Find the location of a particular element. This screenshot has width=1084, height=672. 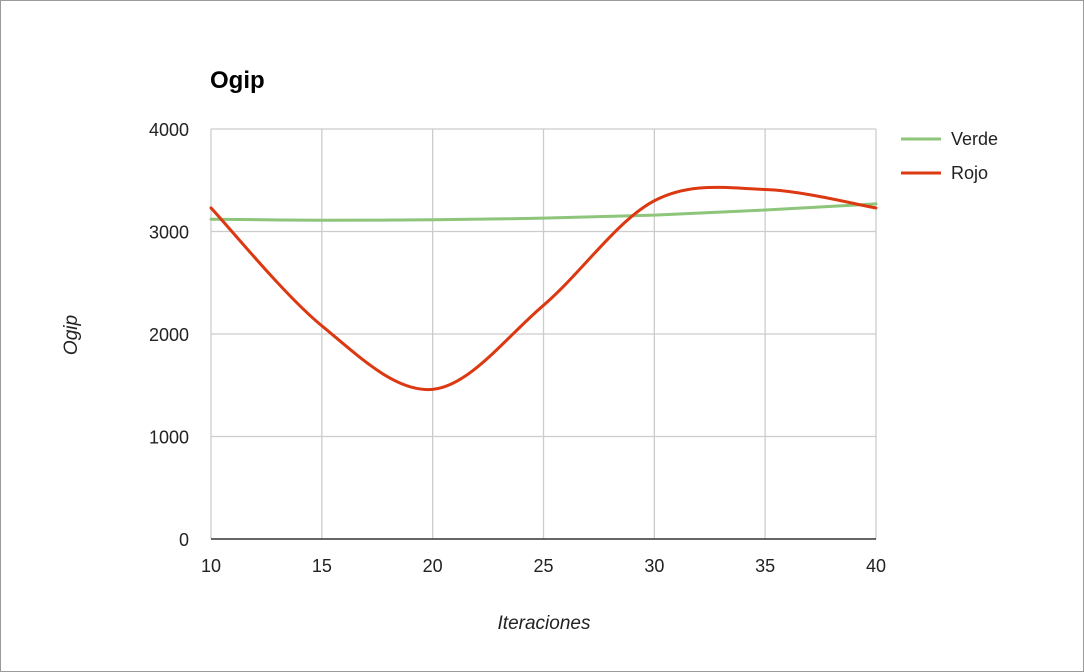

legend-label-verde: Verde is located at coordinates (974, 139).